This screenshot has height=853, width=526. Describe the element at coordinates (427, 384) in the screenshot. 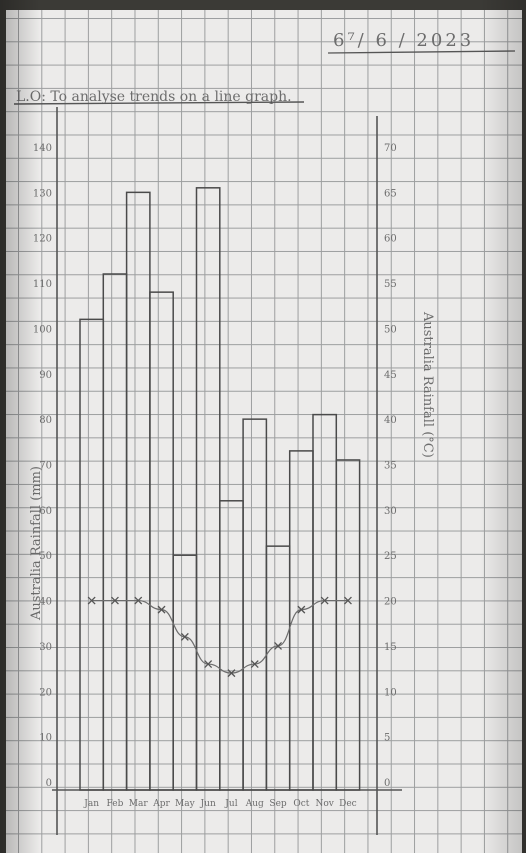

I see `y2-axis-title: Australia Rainfall (°C)` at that location.